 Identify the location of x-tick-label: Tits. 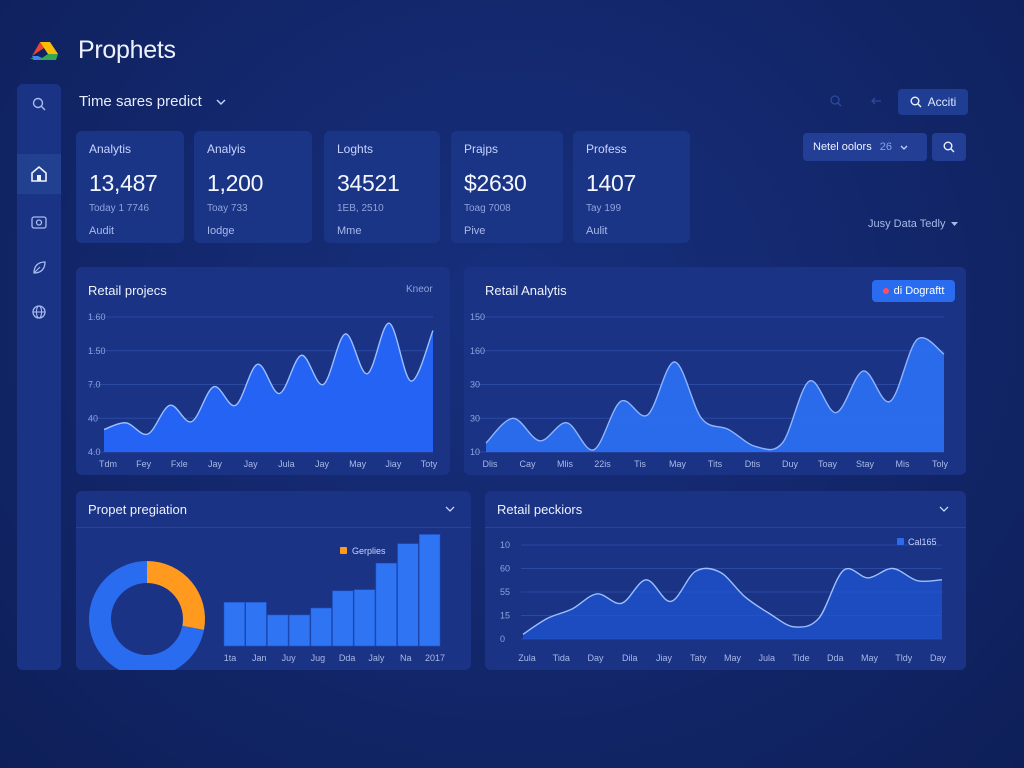
(715, 464).